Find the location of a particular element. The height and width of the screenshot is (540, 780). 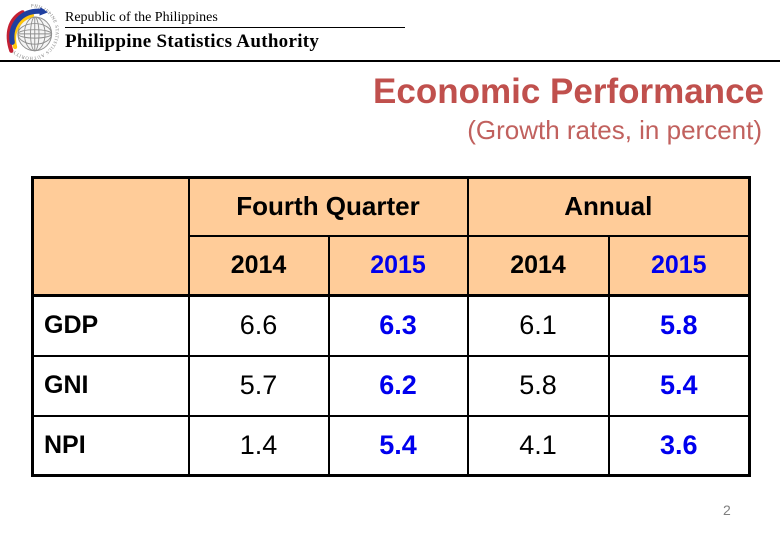

slide-title: Economic Performance is located at coordinates (568, 91).